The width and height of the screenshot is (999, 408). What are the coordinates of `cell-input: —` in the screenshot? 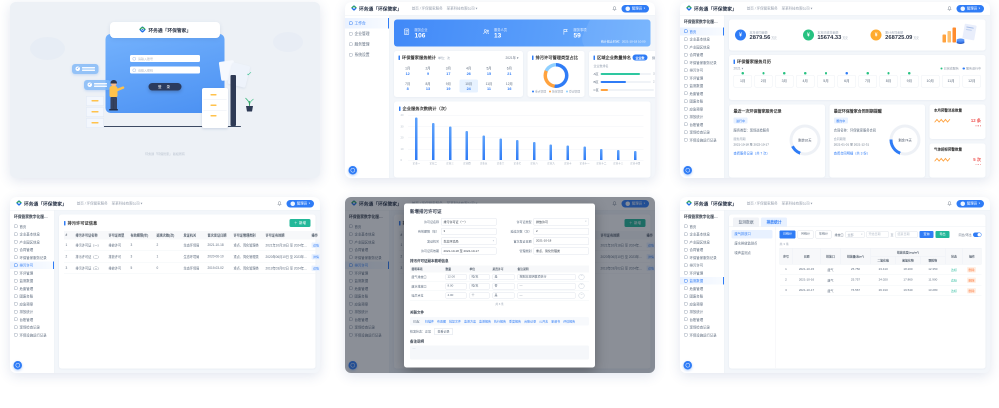 It's located at (546, 286).